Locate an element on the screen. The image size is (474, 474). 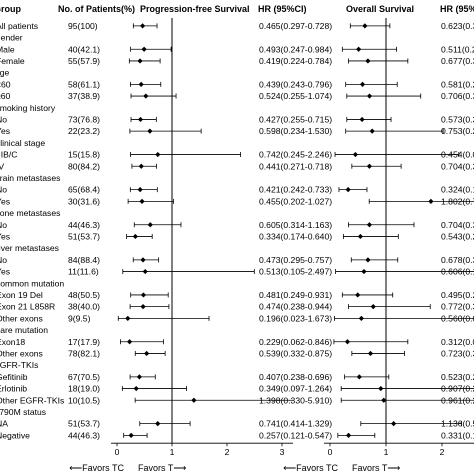
row-patients: 17(17.9) is located at coordinates (84, 342).